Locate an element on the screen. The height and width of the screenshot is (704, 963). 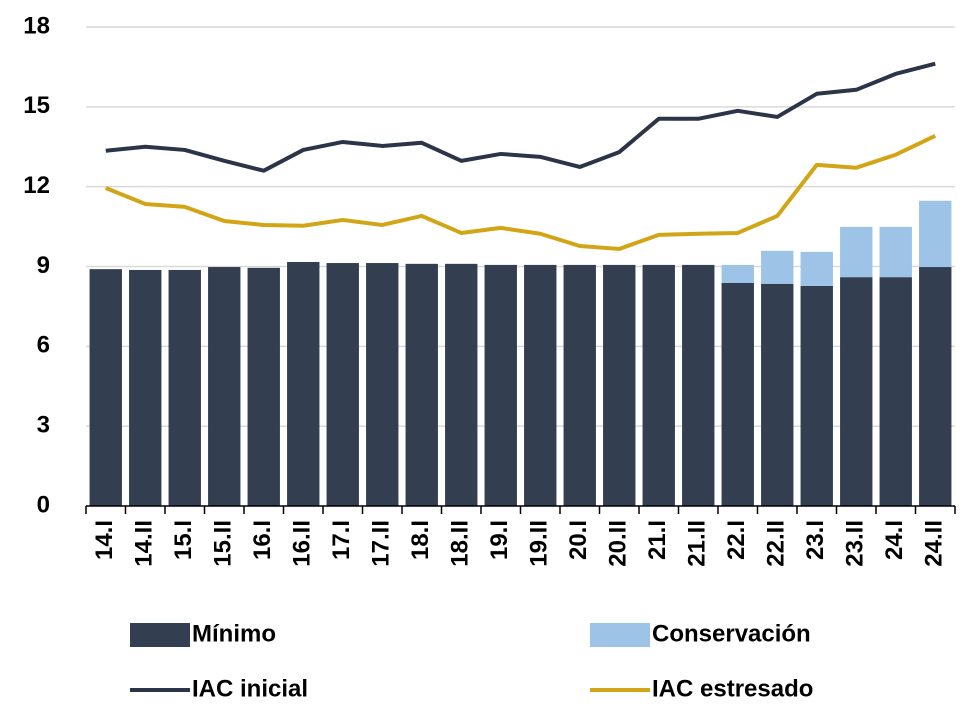
x-tick-label: 20.I is located at coordinates (578, 540).